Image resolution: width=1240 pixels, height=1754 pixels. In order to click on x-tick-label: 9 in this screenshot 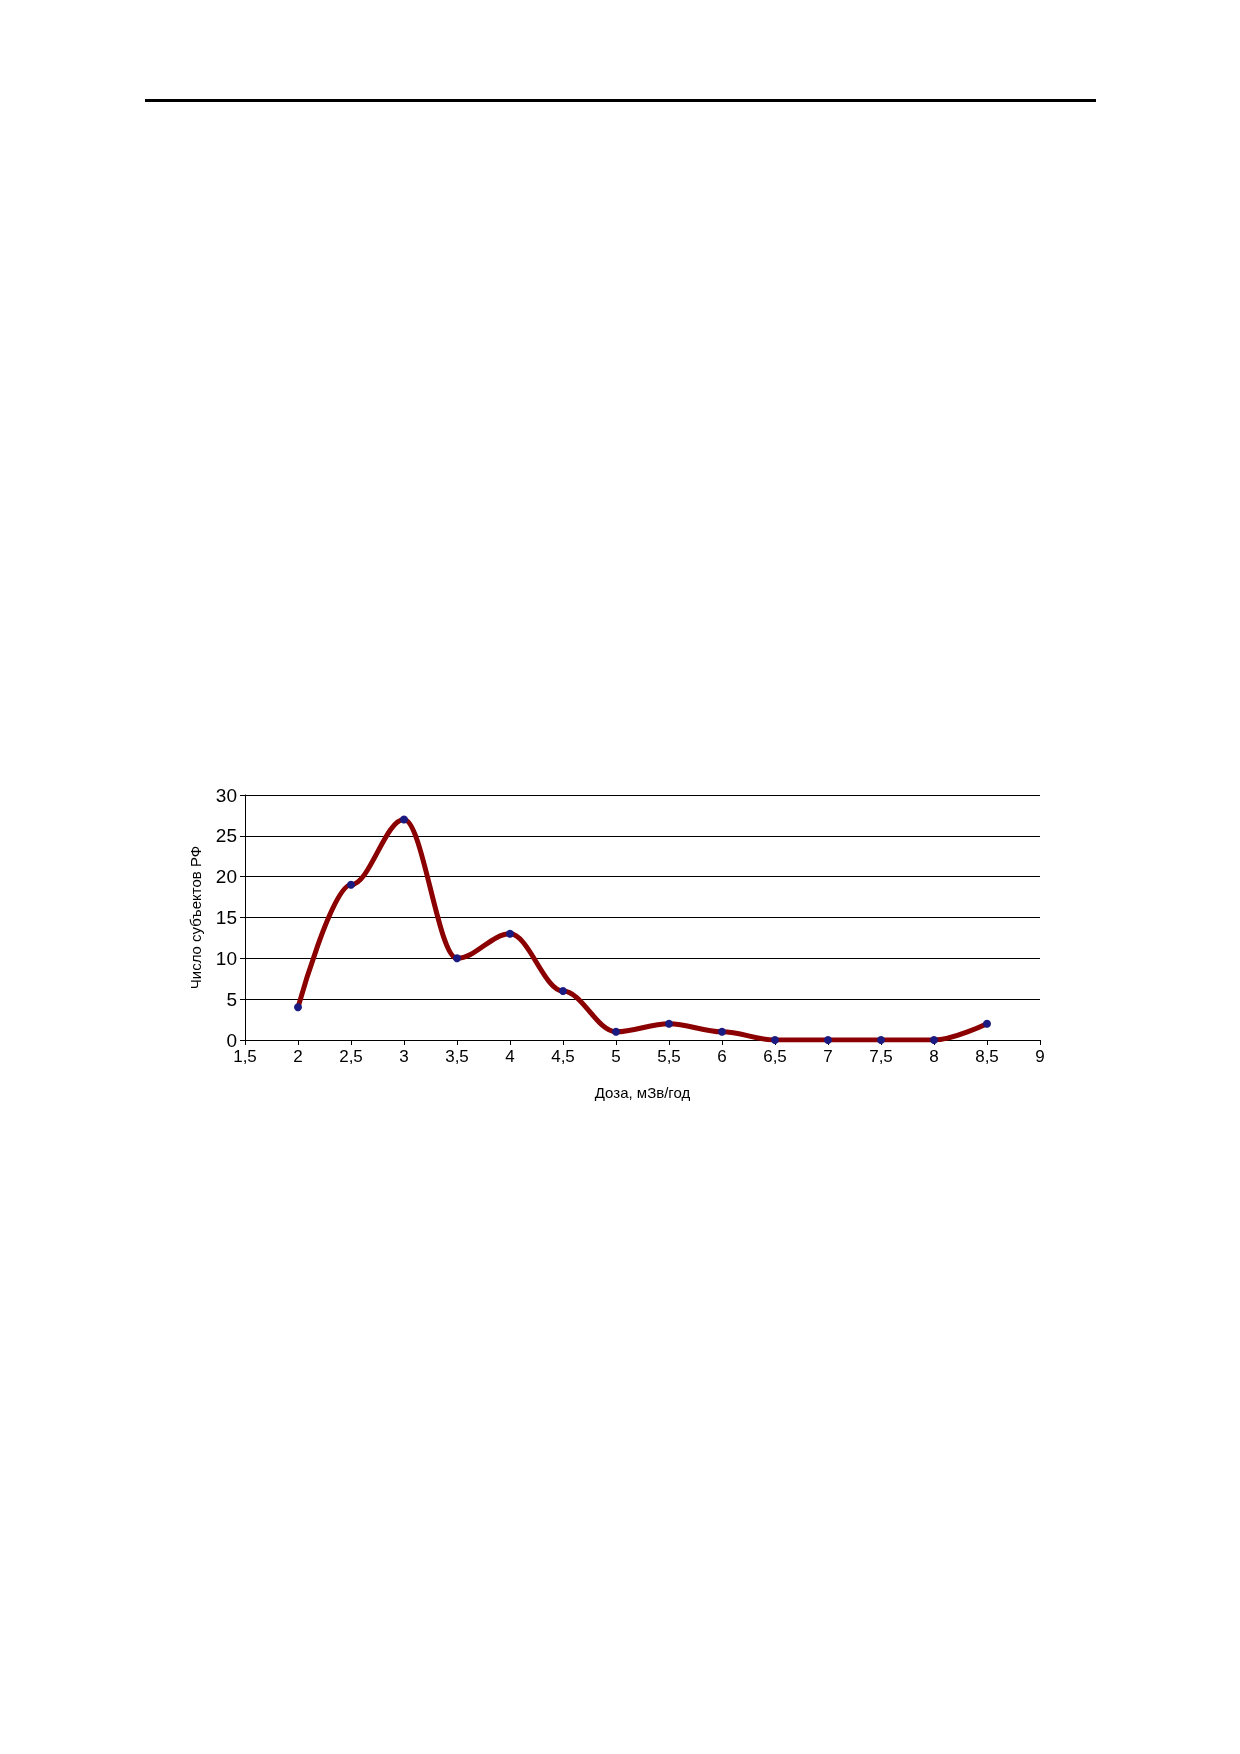, I will do `click(1040, 1056)`.